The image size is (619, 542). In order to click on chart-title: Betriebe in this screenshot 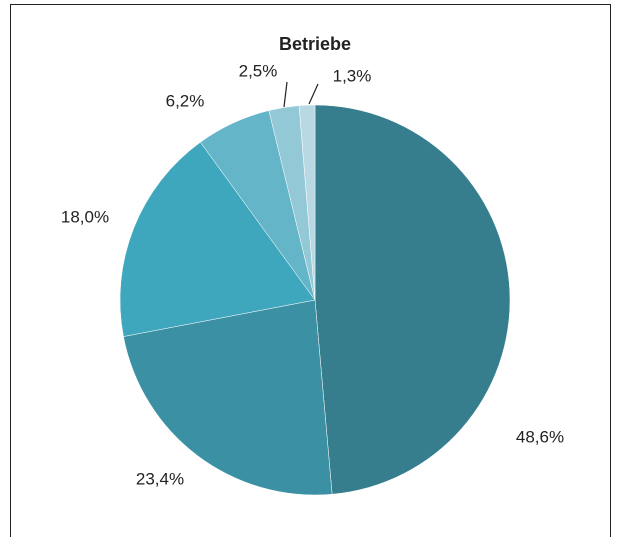, I will do `click(315, 44)`.